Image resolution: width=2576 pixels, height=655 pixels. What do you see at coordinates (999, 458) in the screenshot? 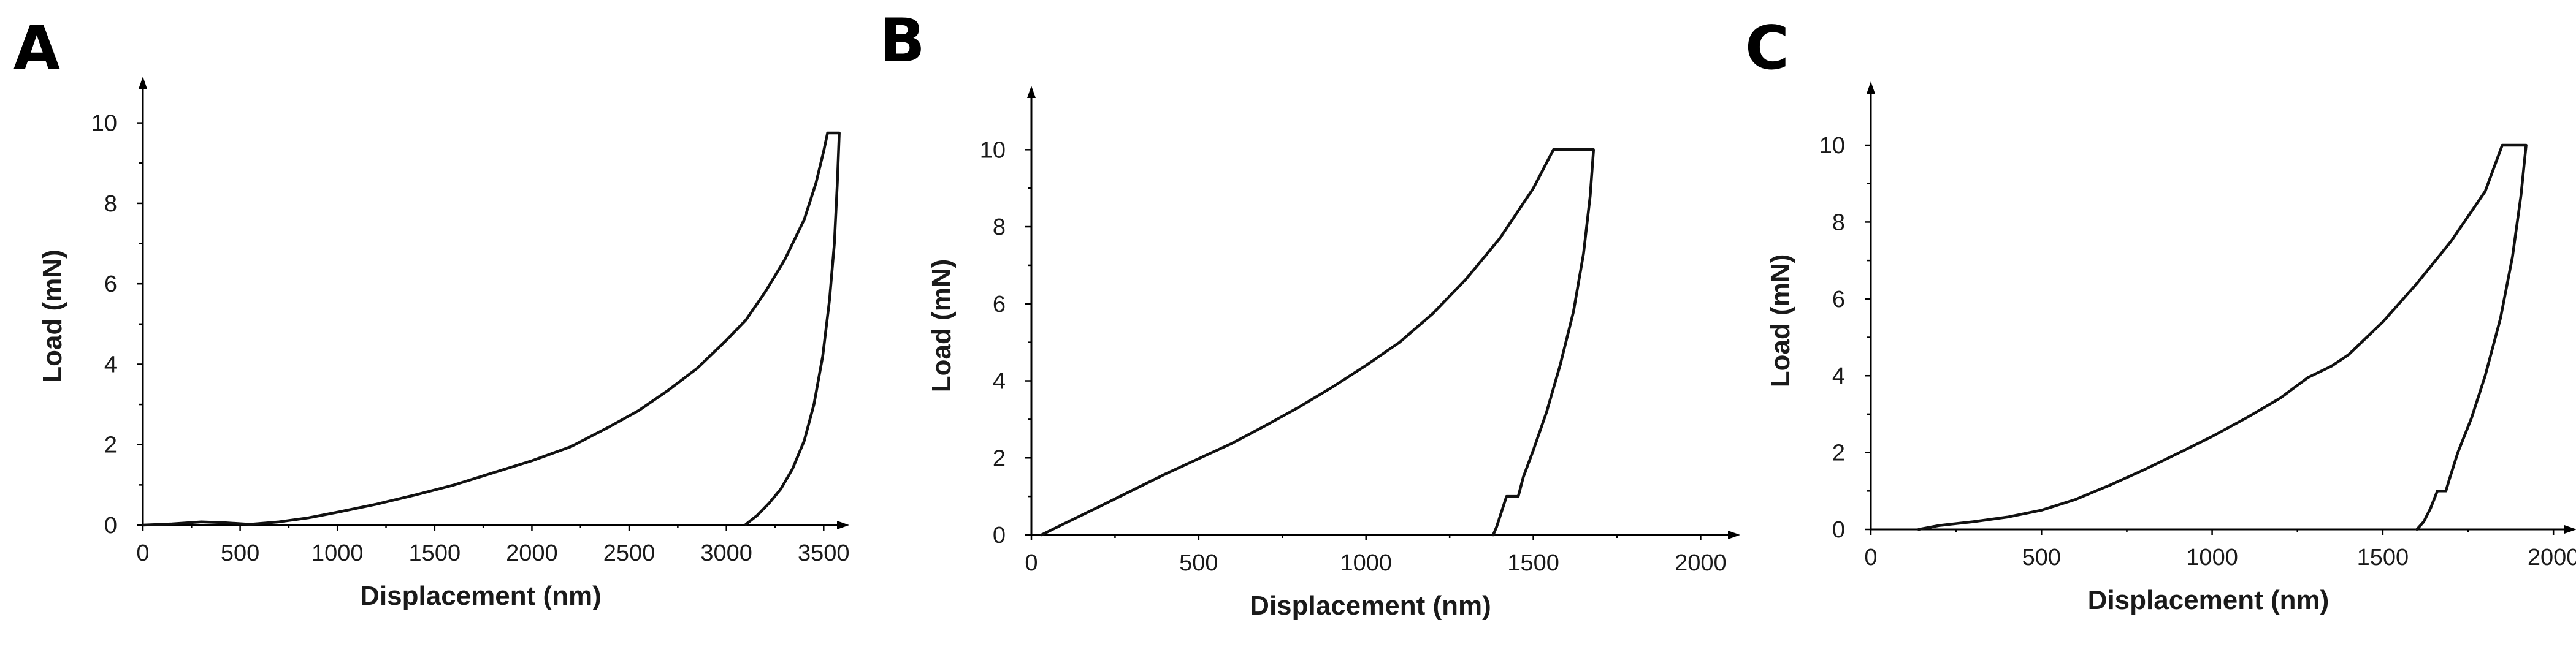
I see `panel-b-y-tick-label: 2` at bounding box center [999, 458].